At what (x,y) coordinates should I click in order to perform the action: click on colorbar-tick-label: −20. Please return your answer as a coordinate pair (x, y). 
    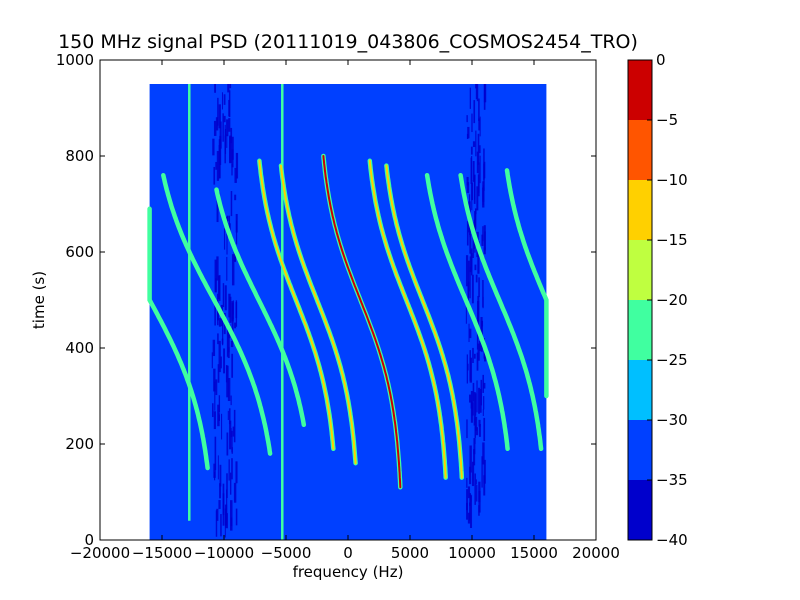
    Looking at the image, I should click on (672, 300).